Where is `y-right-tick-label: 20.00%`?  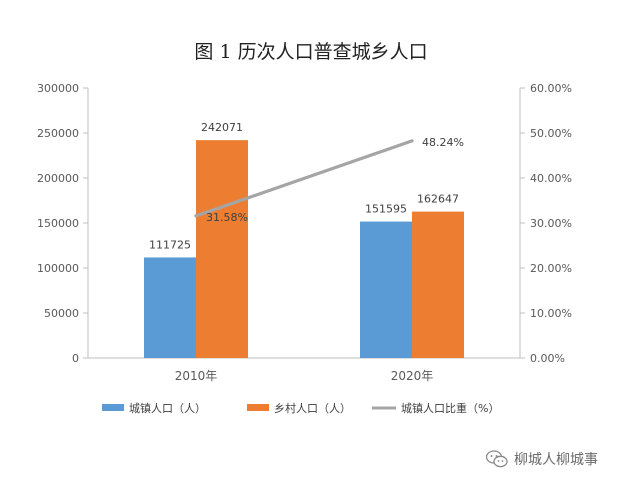 y-right-tick-label: 20.00% is located at coordinates (551, 268).